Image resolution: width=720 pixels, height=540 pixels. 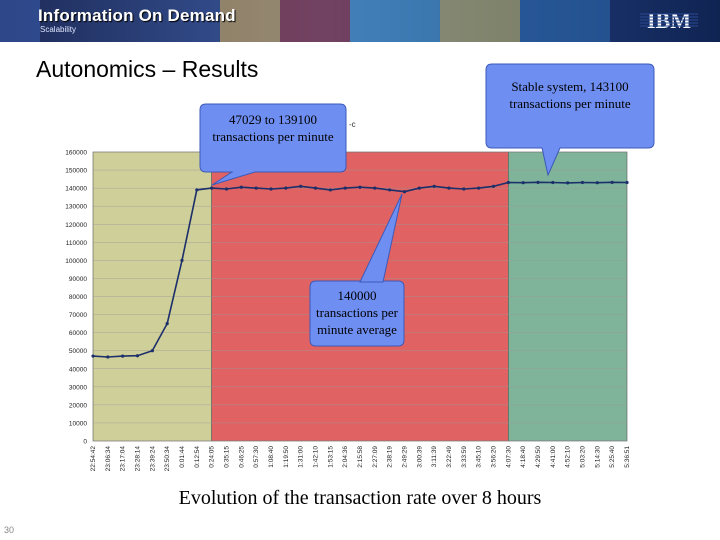 What do you see at coordinates (85, 442) in the screenshot?
I see `y-tick-label: 0` at bounding box center [85, 442].